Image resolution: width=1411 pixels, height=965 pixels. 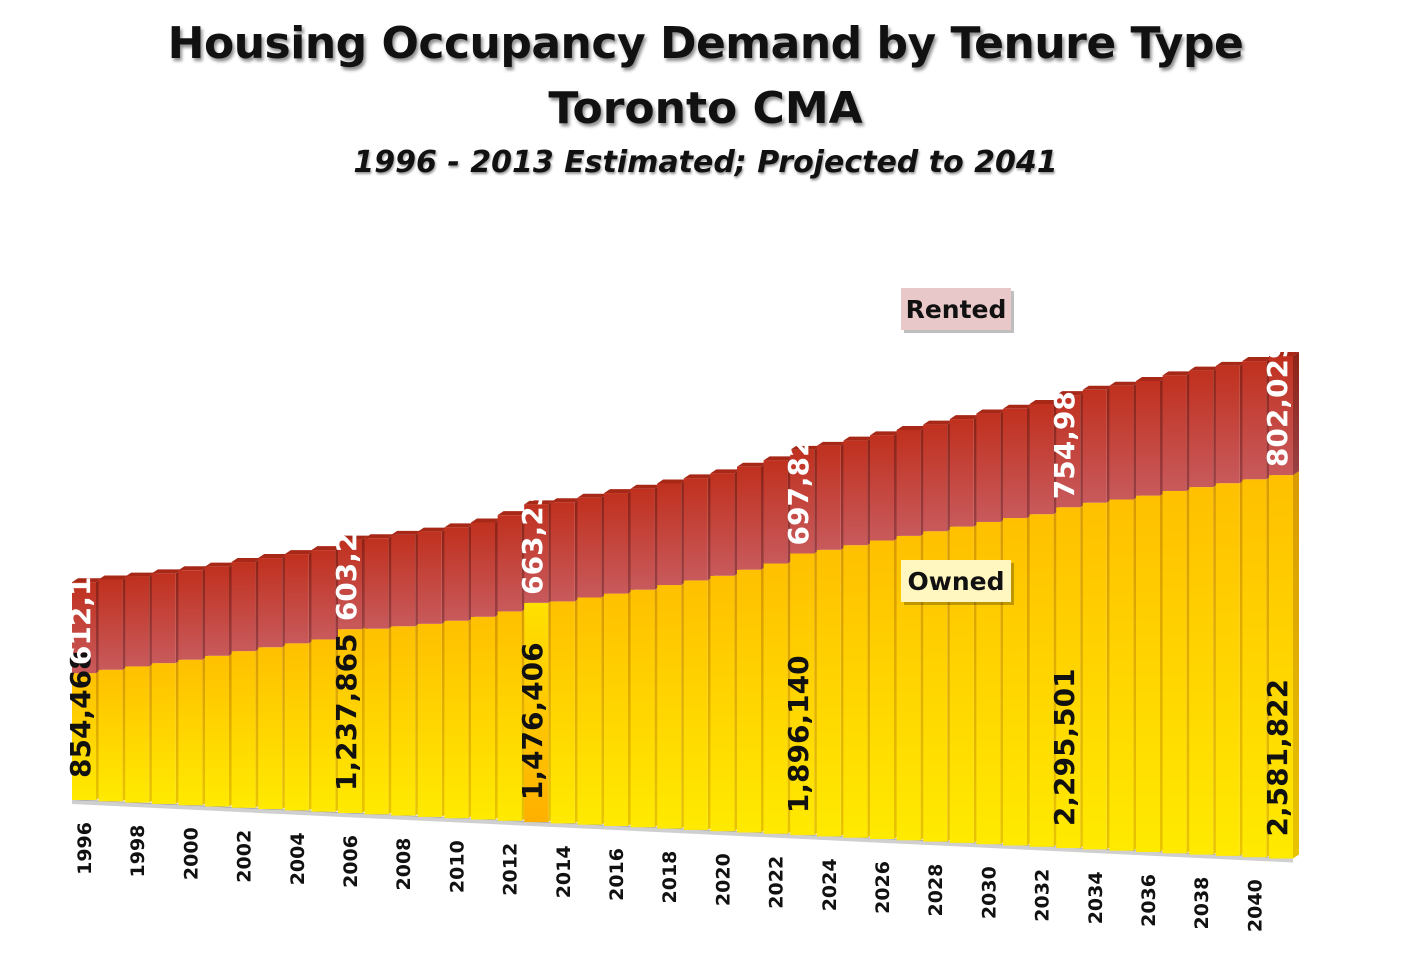 What do you see at coordinates (1296, 665) in the screenshot?
I see `bar-owned-side` at bounding box center [1296, 665].